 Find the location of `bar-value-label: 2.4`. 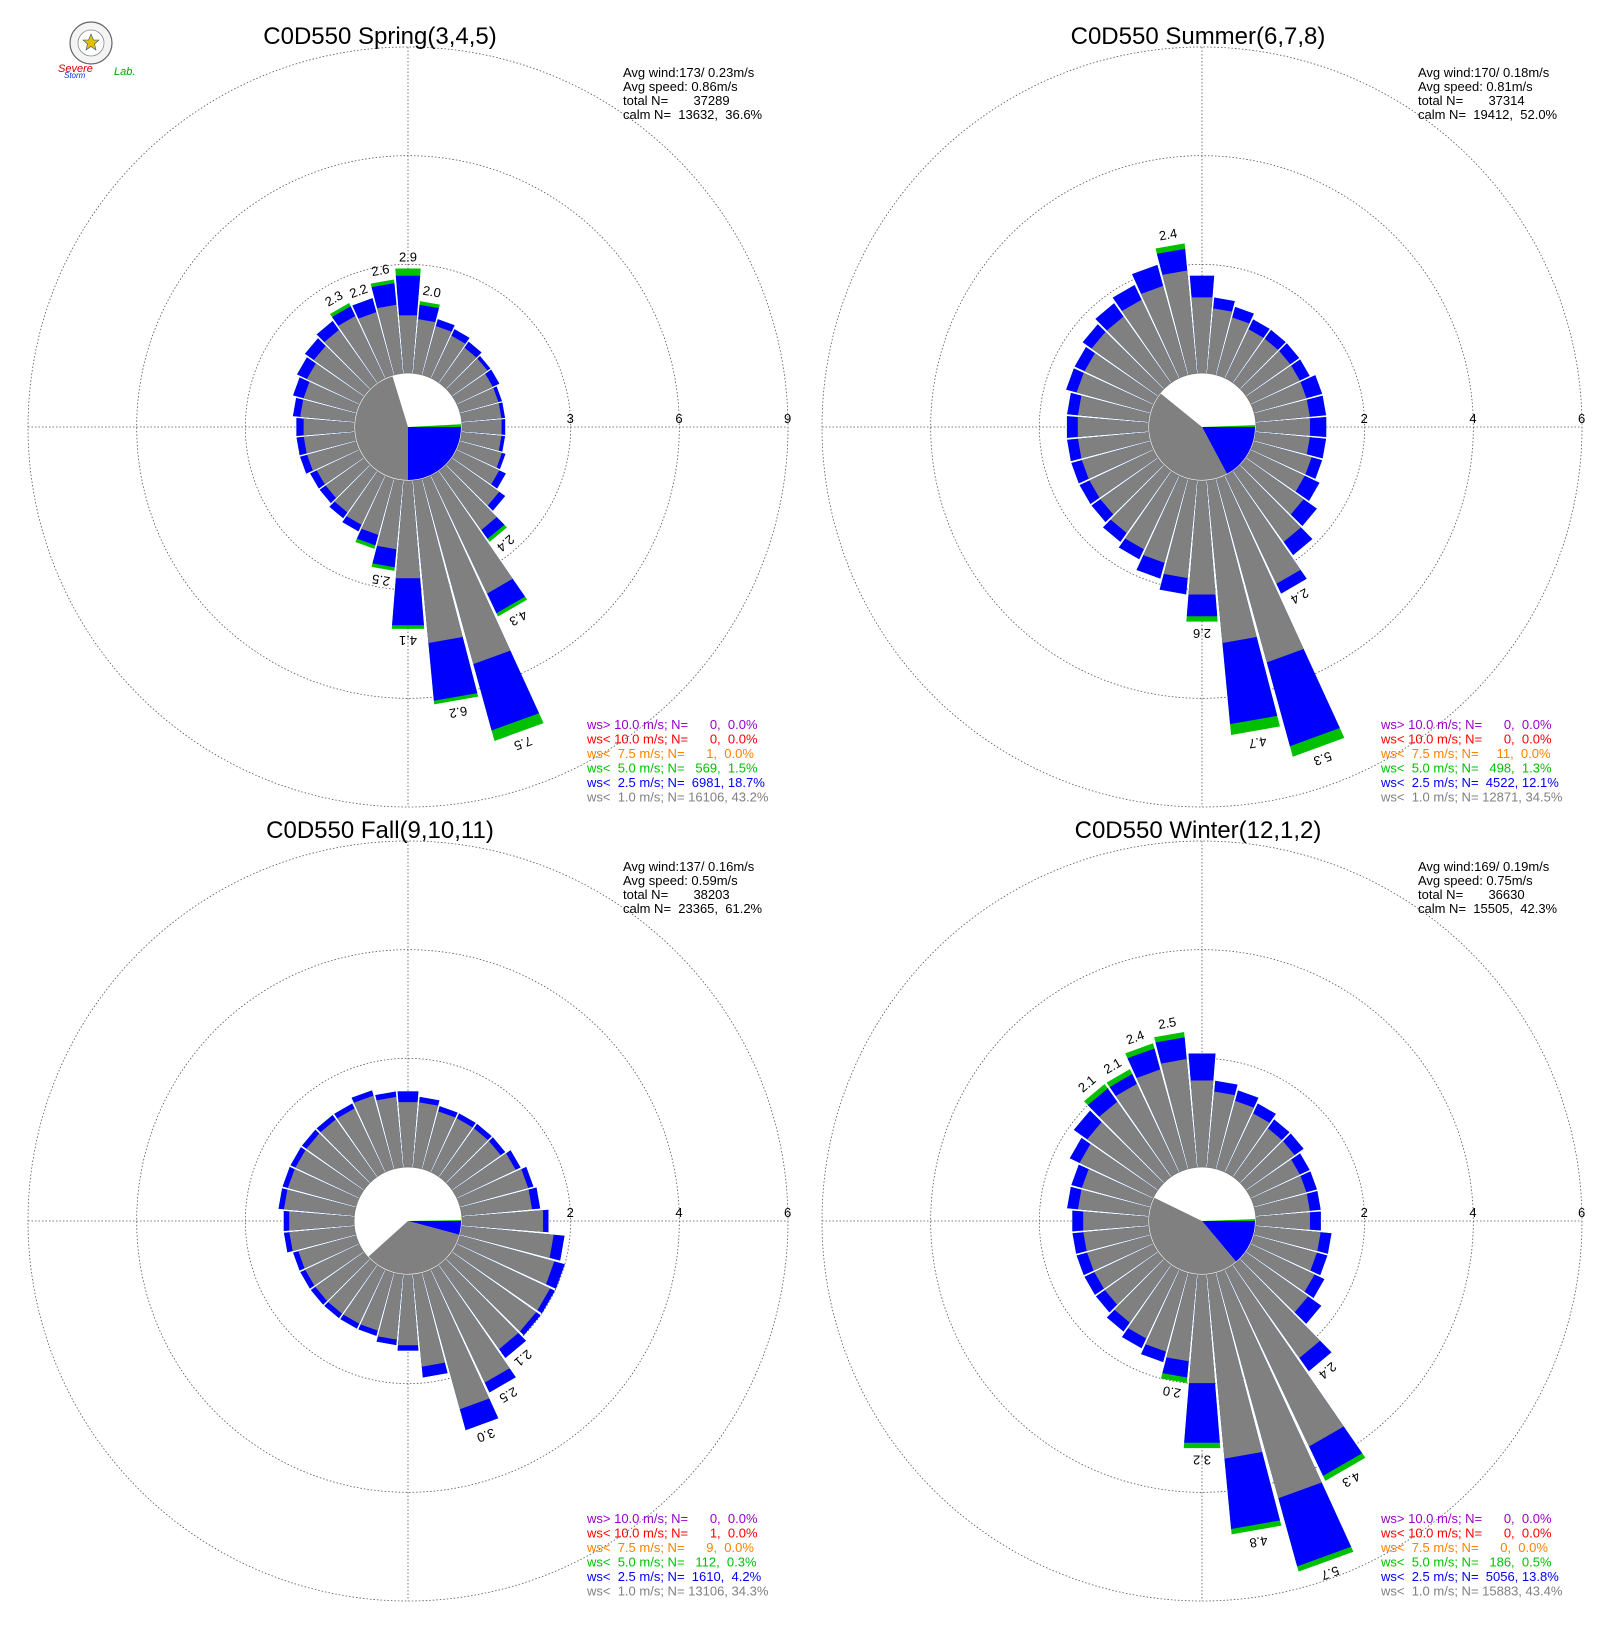

bar-value-label: 2.4 is located at coordinates (1327, 1370).